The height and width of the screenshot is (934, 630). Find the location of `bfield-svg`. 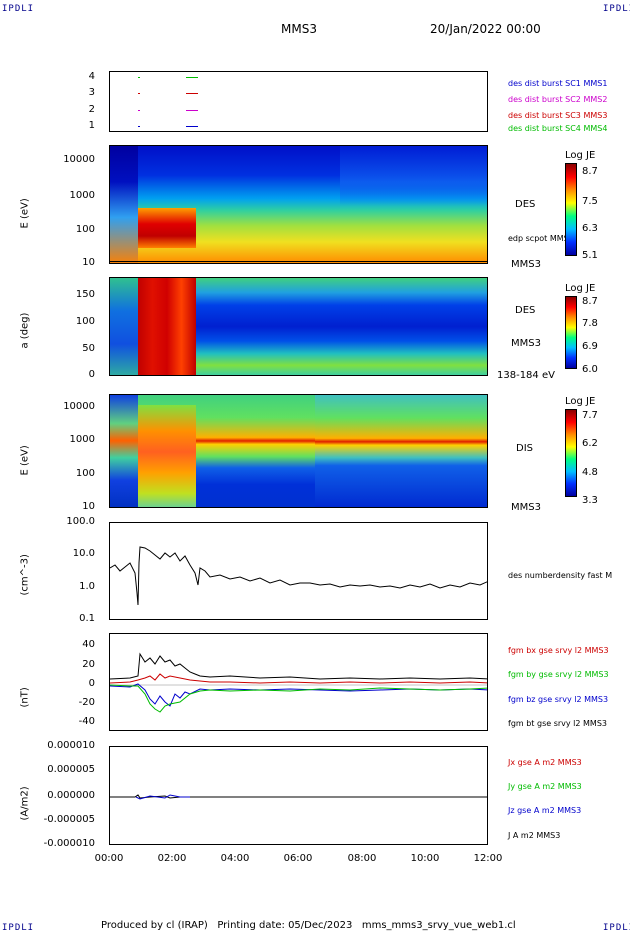

bfield-svg is located at coordinates (298, 682).